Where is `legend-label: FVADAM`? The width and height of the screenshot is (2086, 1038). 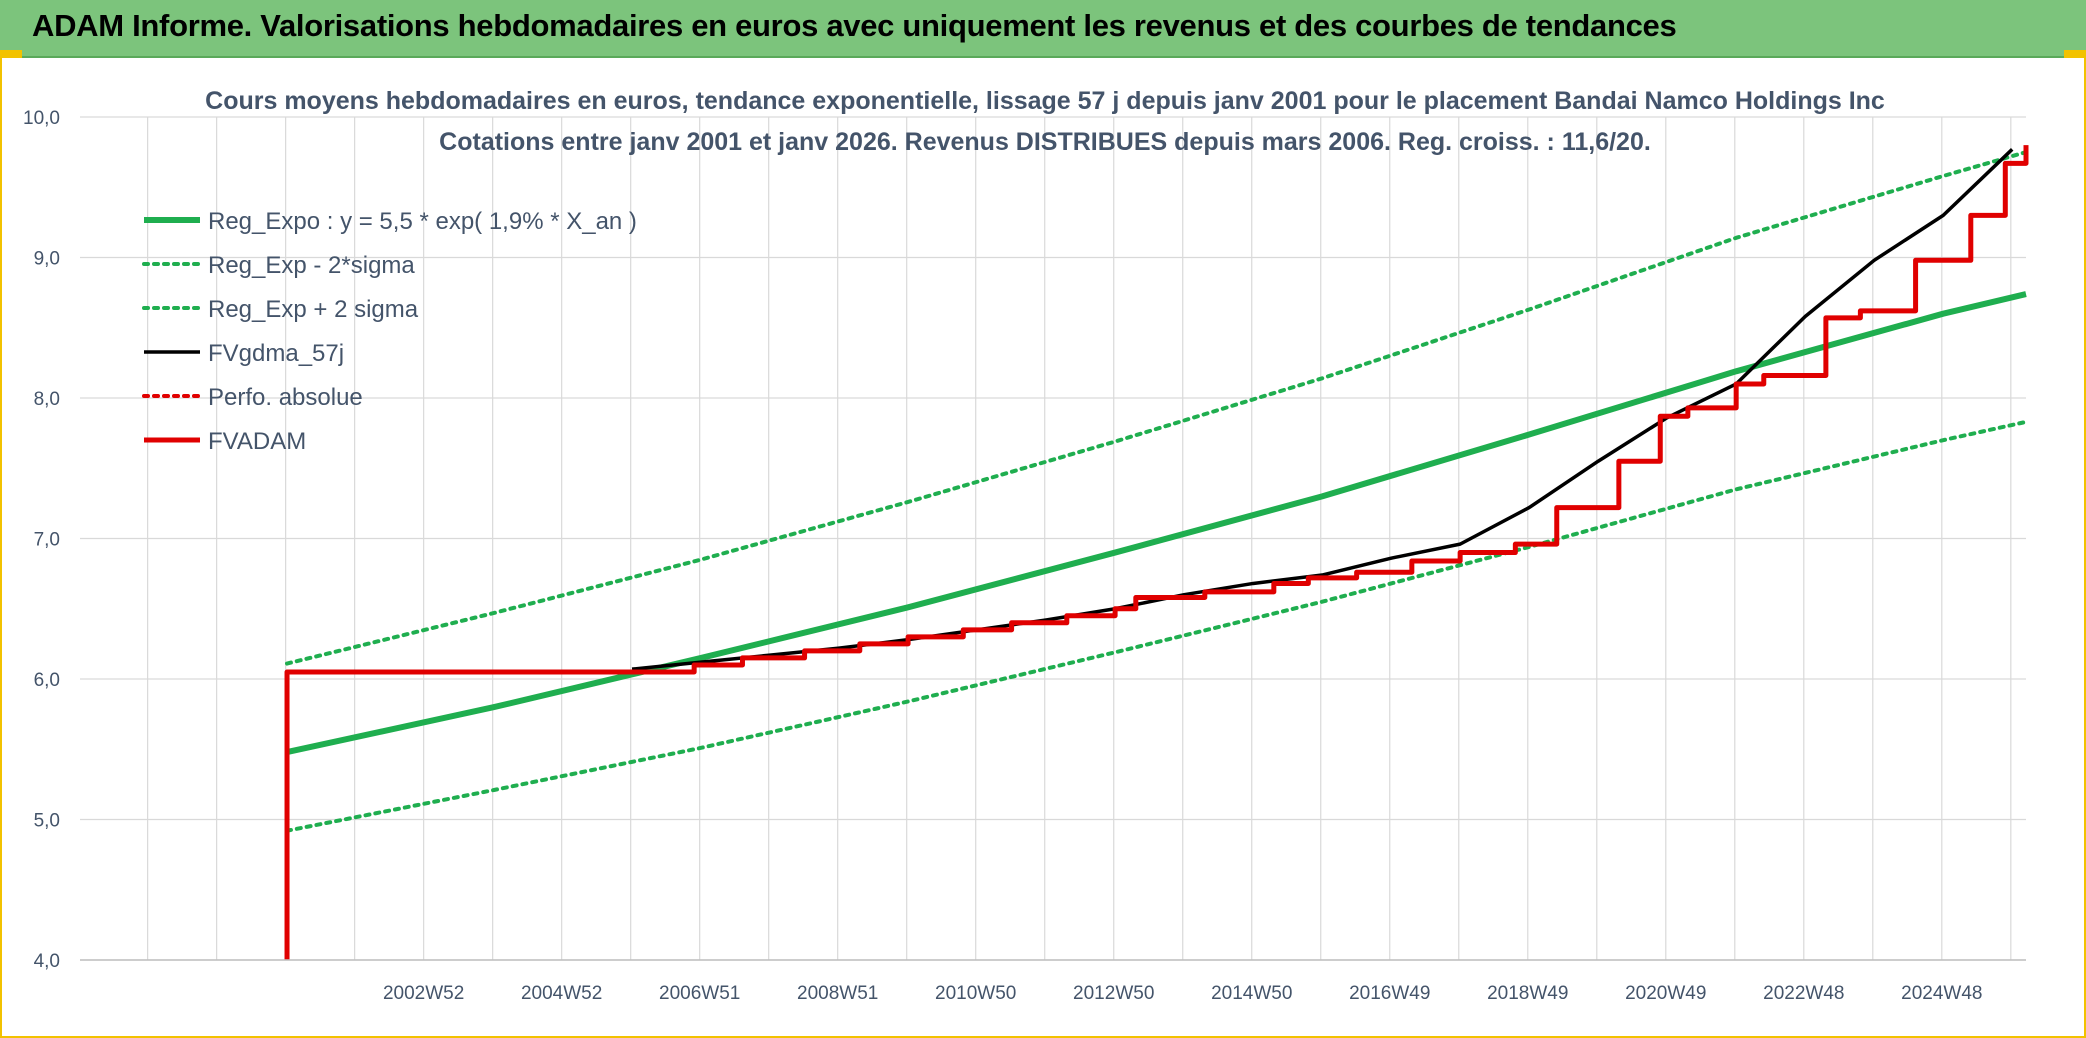
legend-label: FVADAM is located at coordinates (257, 441).